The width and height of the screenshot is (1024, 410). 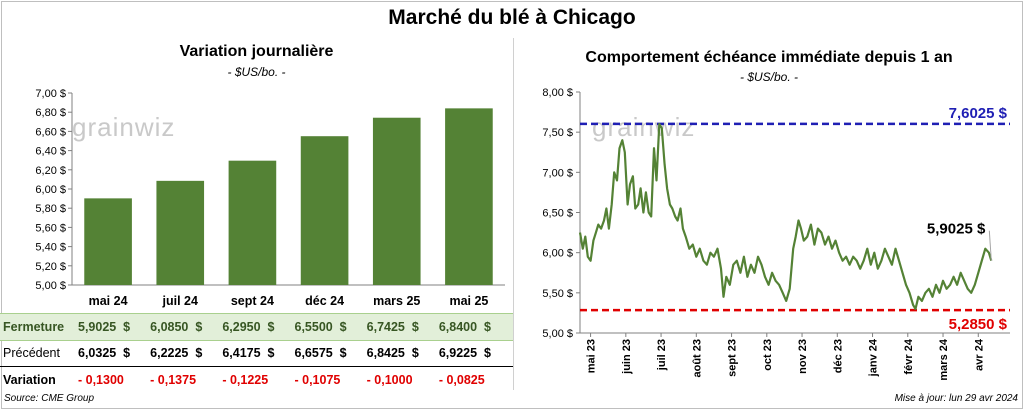 What do you see at coordinates (252, 301) in the screenshot?
I see `bar-category-label: sept 24` at bounding box center [252, 301].